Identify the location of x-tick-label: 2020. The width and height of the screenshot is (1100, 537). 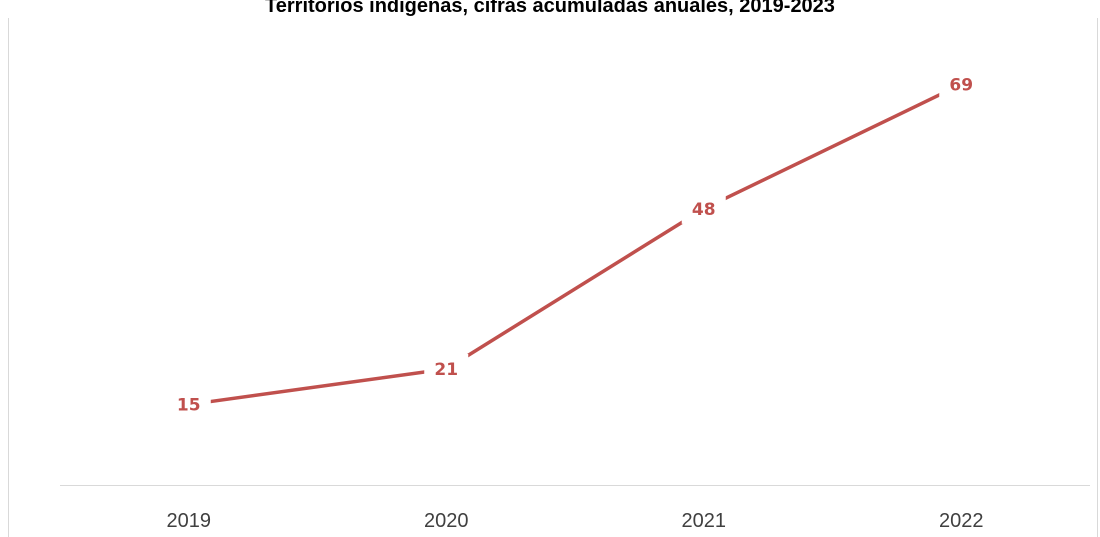
(446, 521).